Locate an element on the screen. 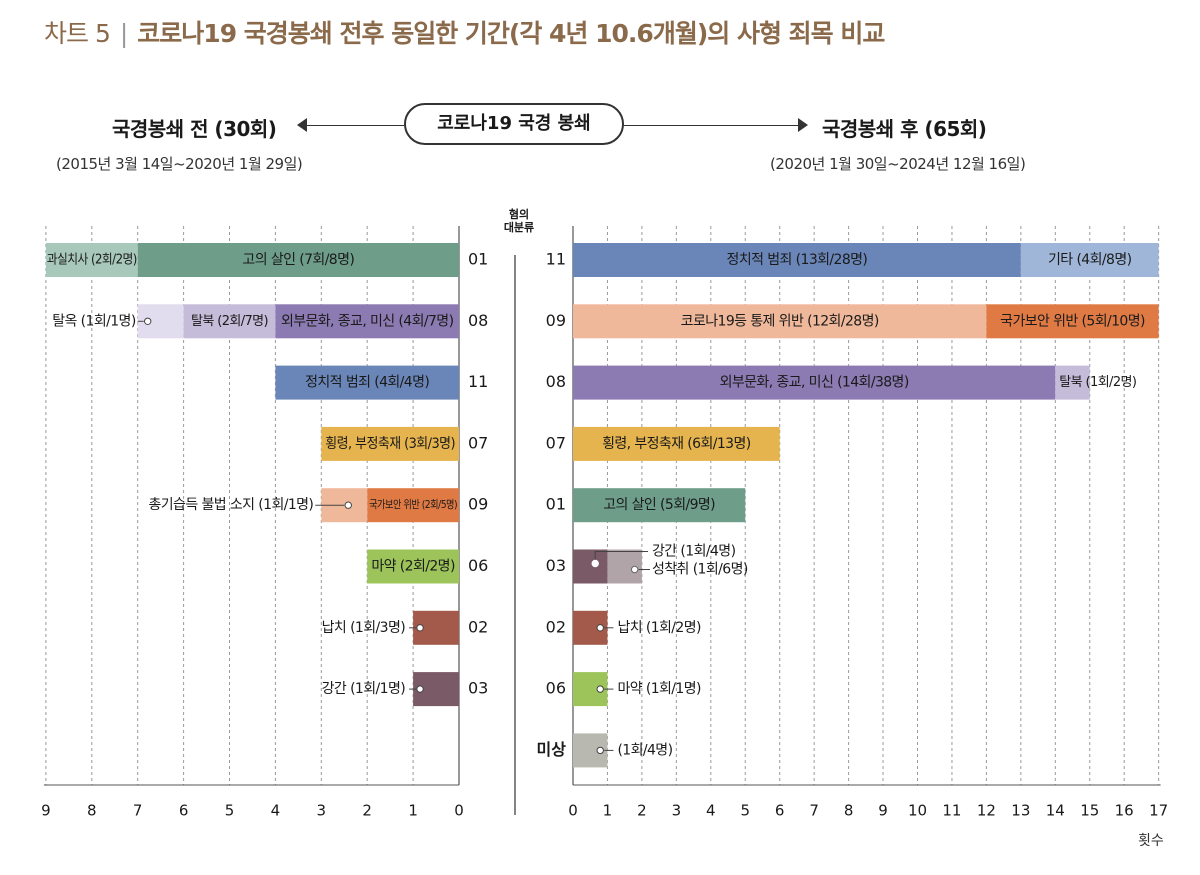 Image resolution: width=1200 pixels, height=875 pixels. right-bar-label: 코로나19등 통제 위반 (12회/28명) is located at coordinates (780, 321).